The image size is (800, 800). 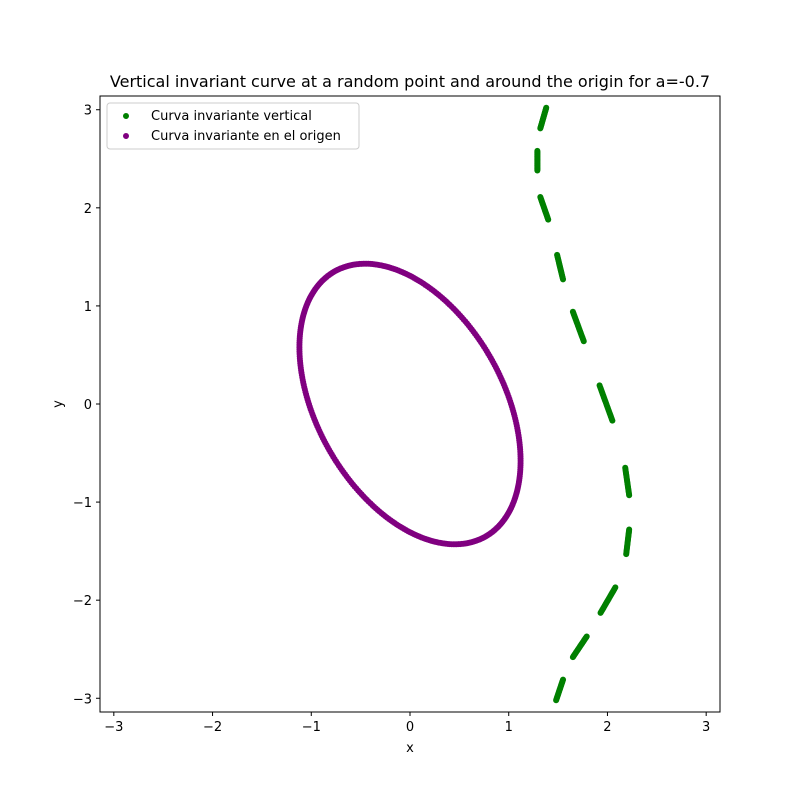 What do you see at coordinates (113, 727) in the screenshot?
I see `x-tick-label: −3` at bounding box center [113, 727].